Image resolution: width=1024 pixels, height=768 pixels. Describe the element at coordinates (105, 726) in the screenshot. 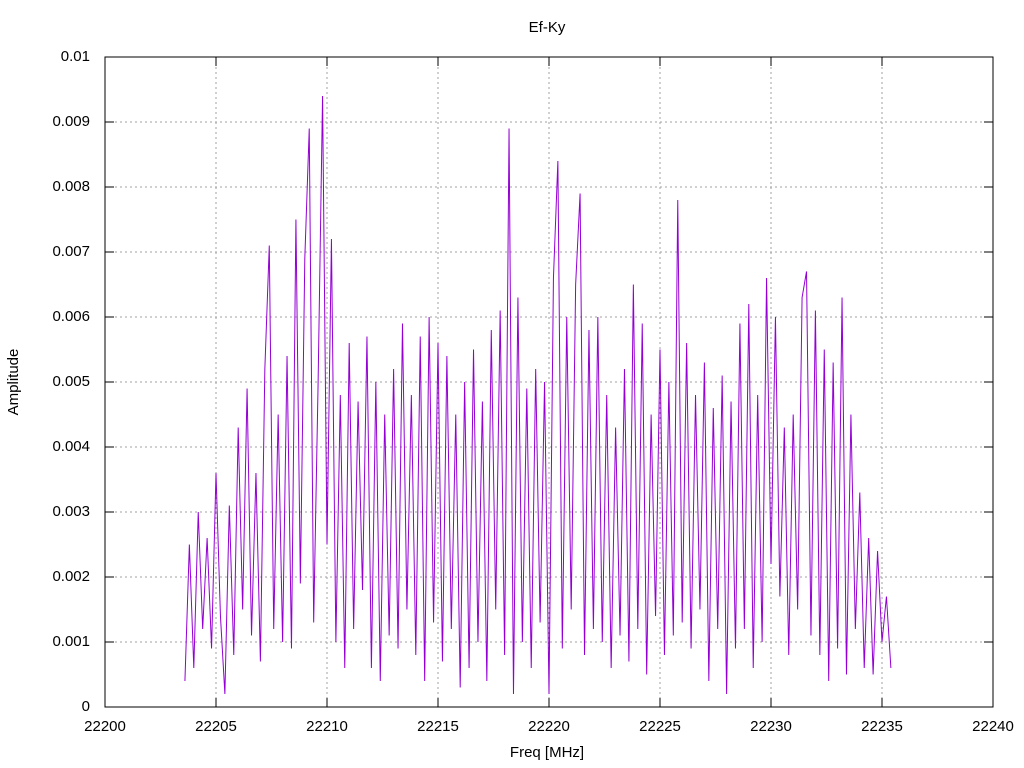

I see `x-tick-label: 22200` at that location.